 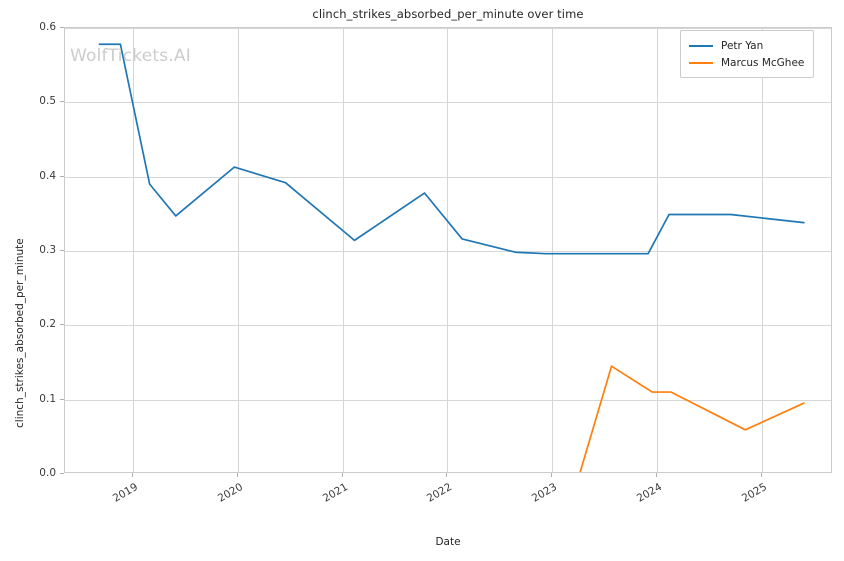 I want to click on legend-label: Marcus McGhee, so click(x=763, y=62).